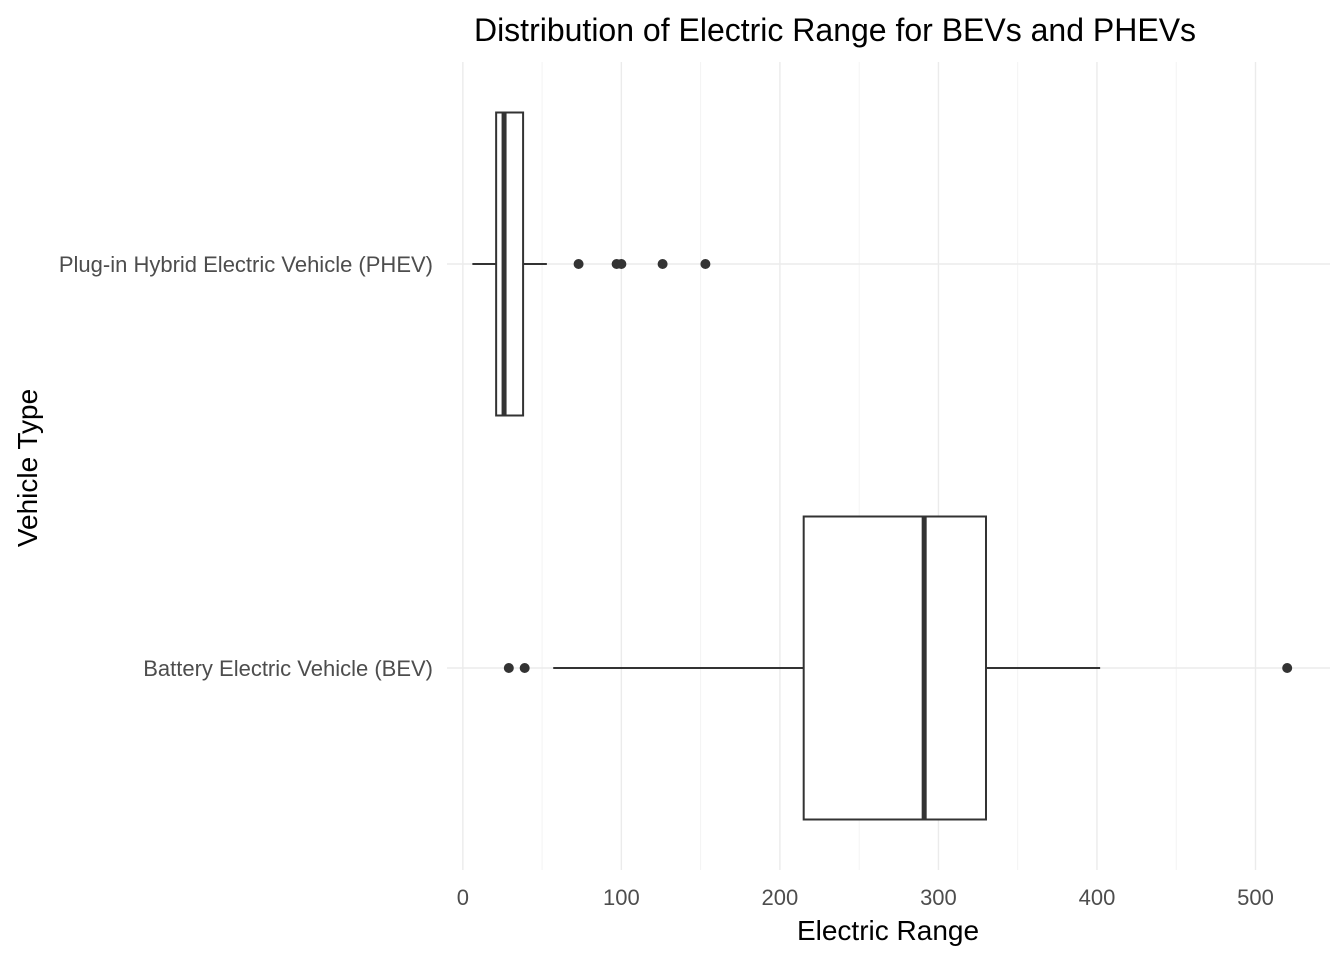 The width and height of the screenshot is (1344, 960). I want to click on y-axis-title: Vehicle Type, so click(27, 468).